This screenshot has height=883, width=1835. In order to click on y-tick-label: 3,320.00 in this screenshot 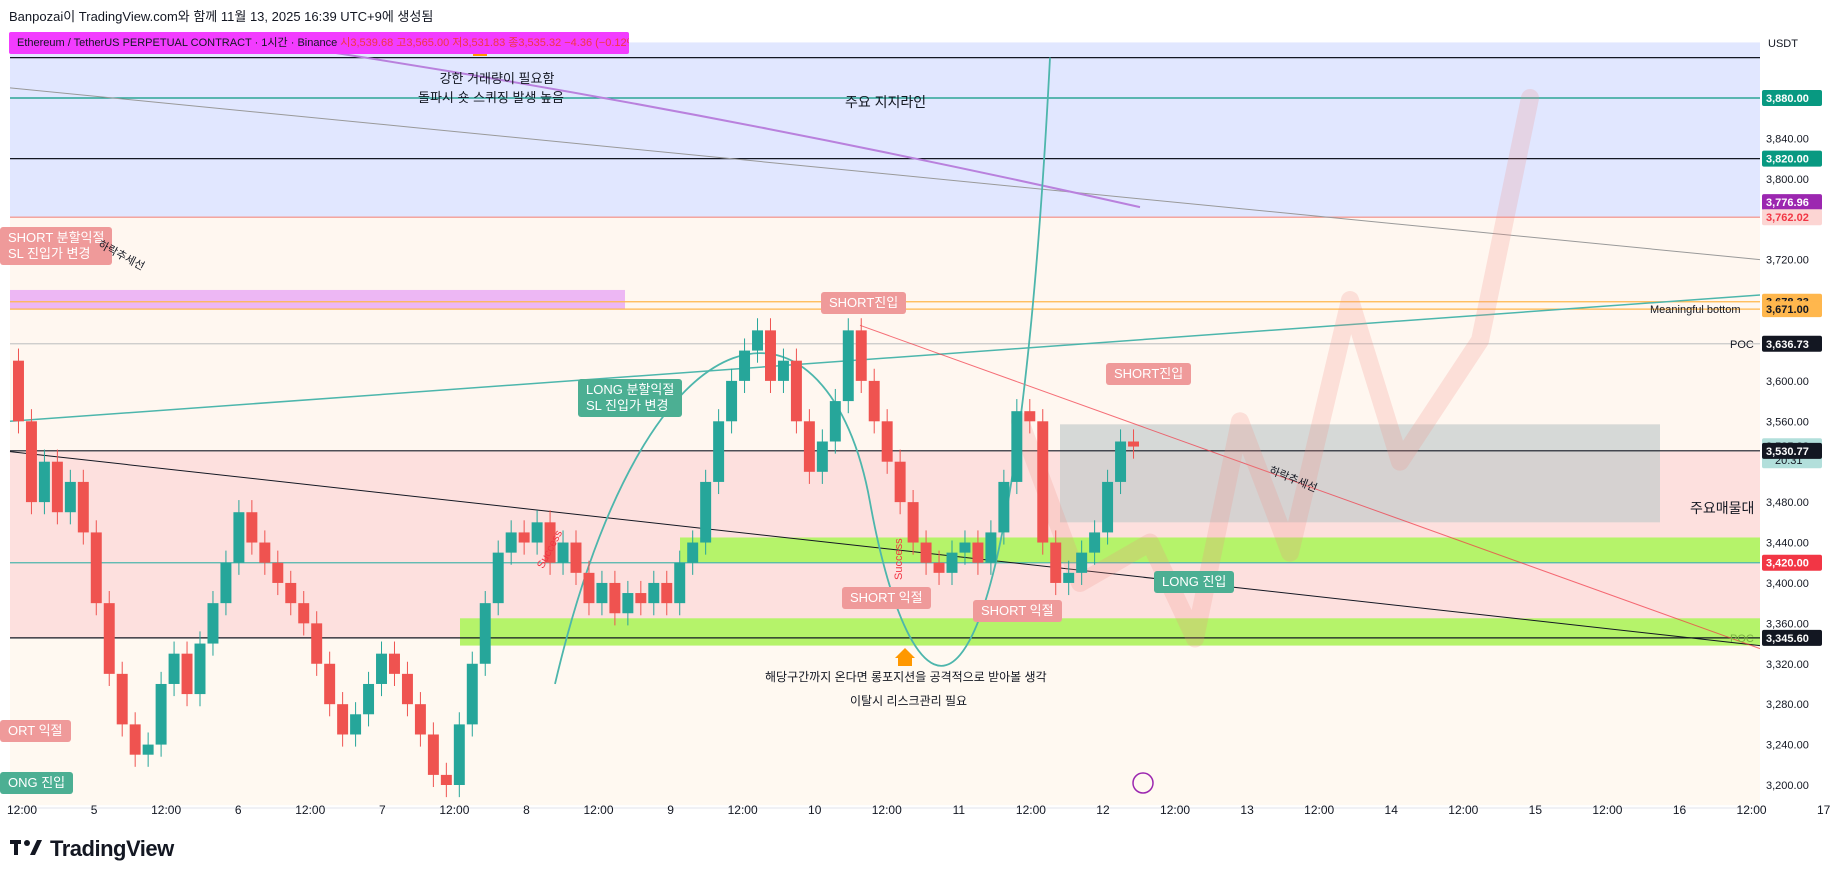, I will do `click(1787, 665)`.